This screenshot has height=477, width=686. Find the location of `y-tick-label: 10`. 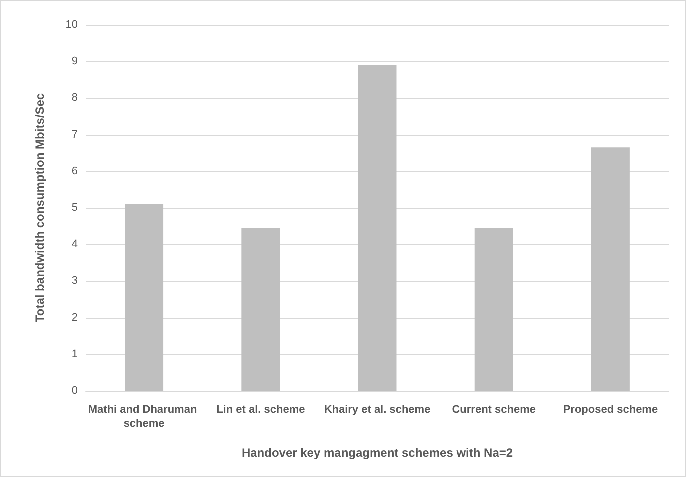

y-tick-label: 10 is located at coordinates (72, 25).